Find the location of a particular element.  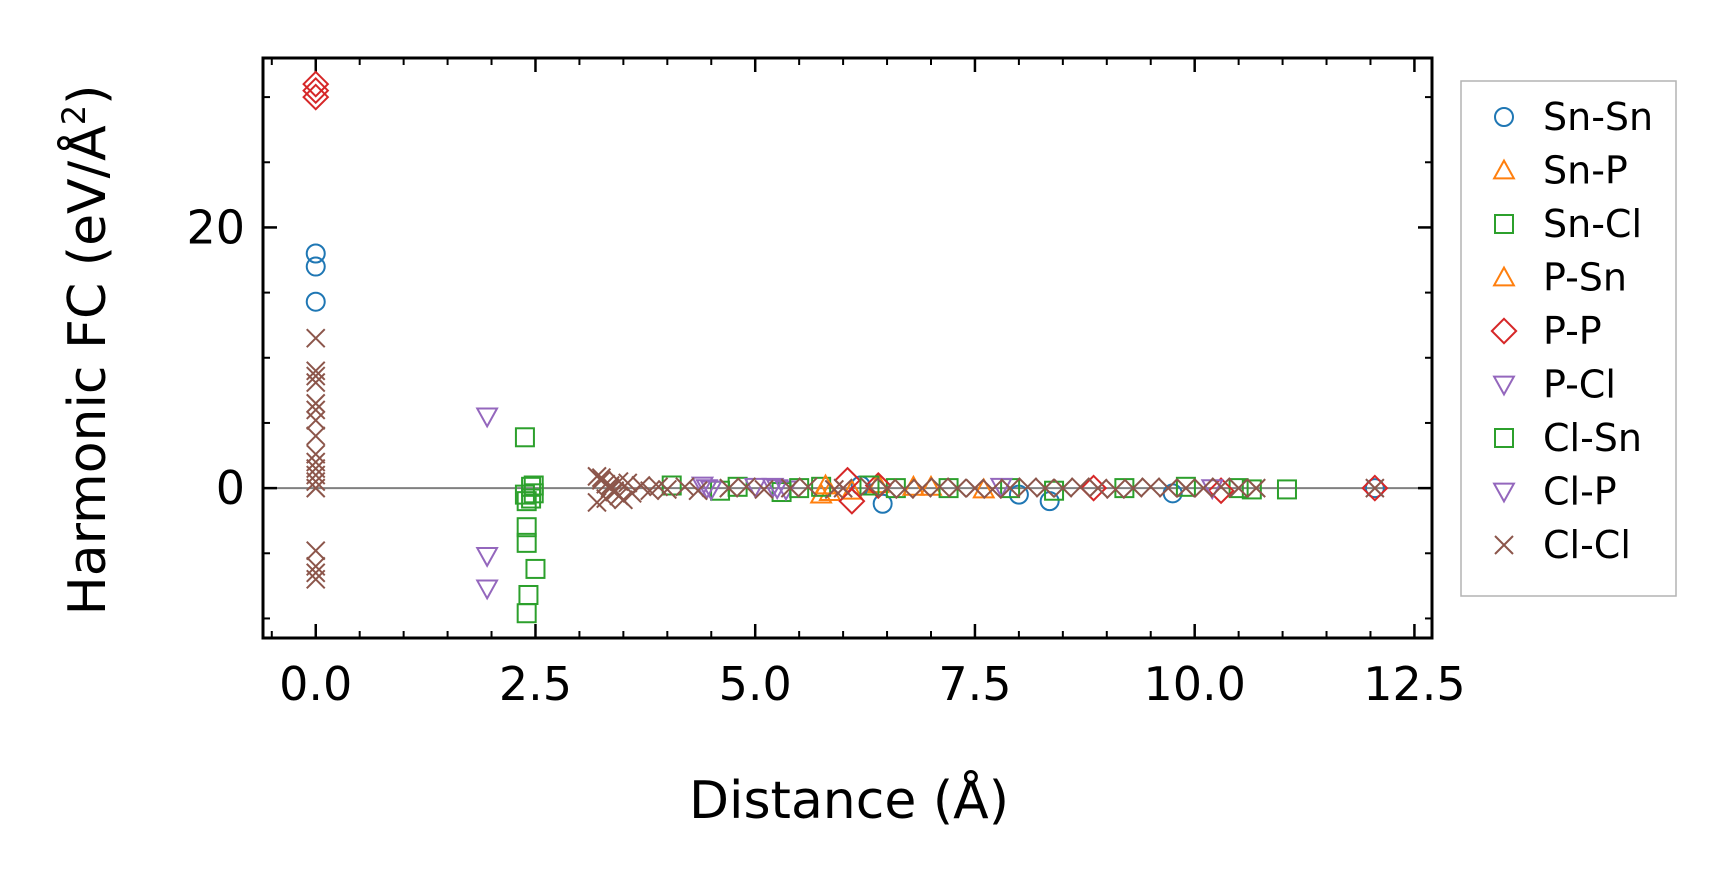

legend-label-p-cl: P-Cl is located at coordinates (1579, 385).